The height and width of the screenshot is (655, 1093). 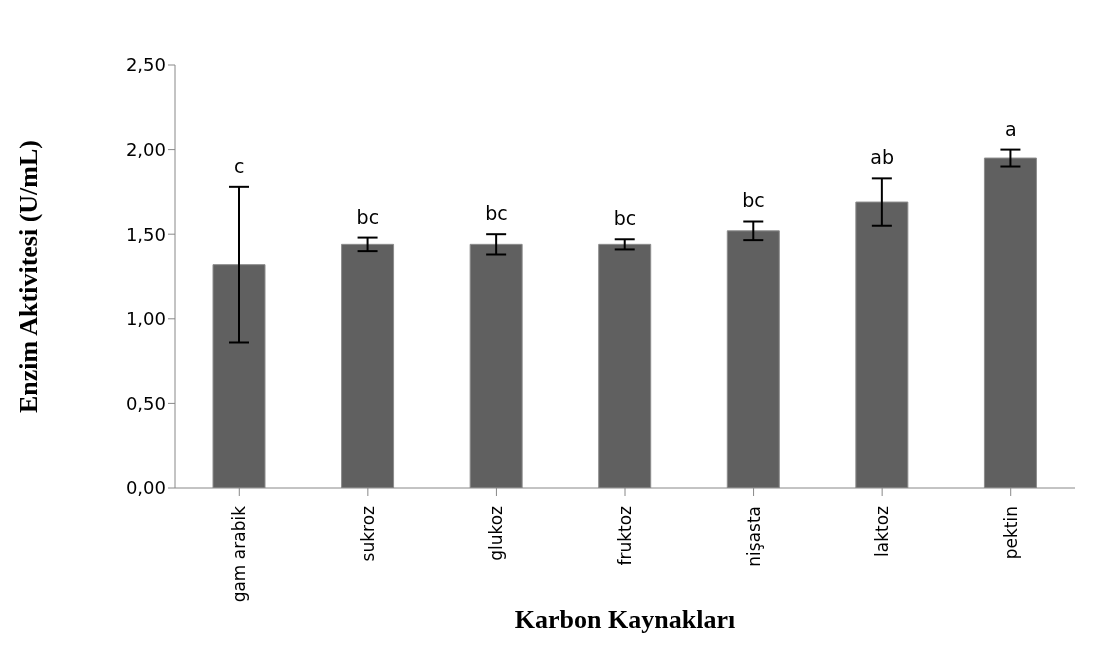 I want to click on x-tick-label: glukoz, so click(x=496, y=533).